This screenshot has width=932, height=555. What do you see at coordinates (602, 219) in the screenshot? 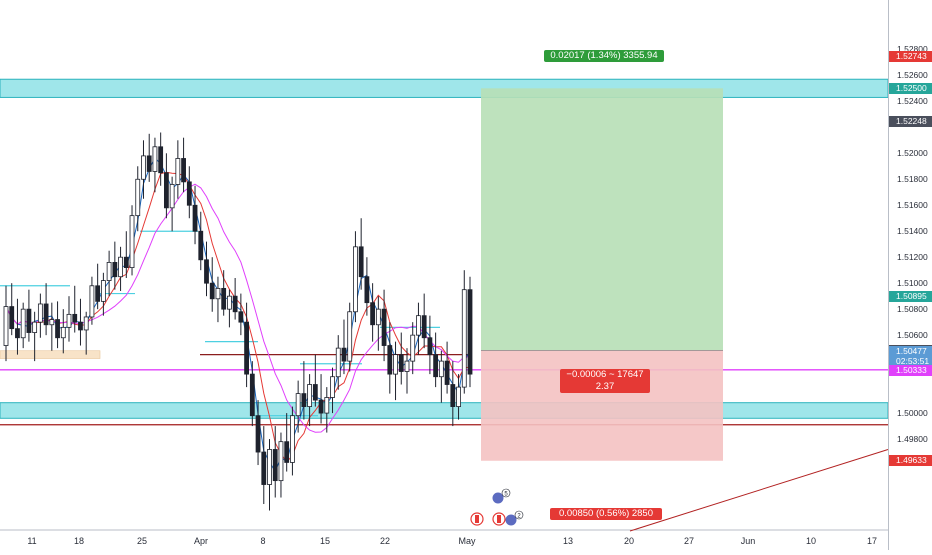
I see `profit-zone` at bounding box center [602, 219].